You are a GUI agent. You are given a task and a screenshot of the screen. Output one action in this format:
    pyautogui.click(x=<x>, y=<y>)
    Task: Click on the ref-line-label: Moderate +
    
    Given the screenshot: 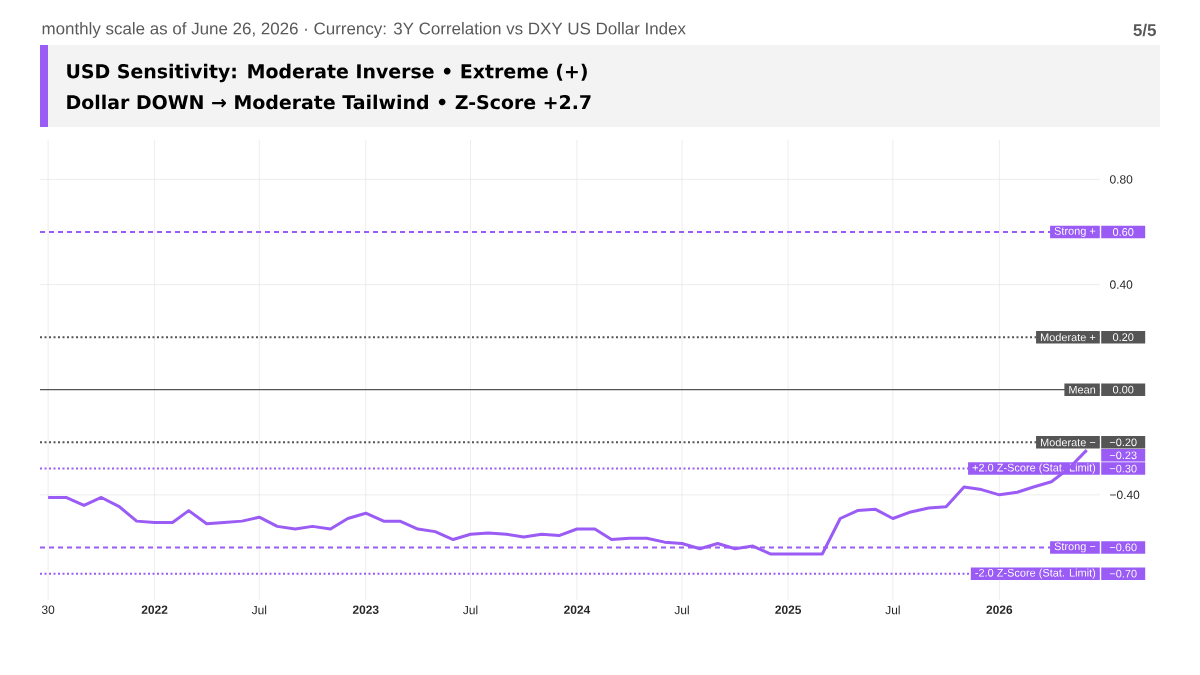 What is the action you would take?
    pyautogui.click(x=1068, y=337)
    